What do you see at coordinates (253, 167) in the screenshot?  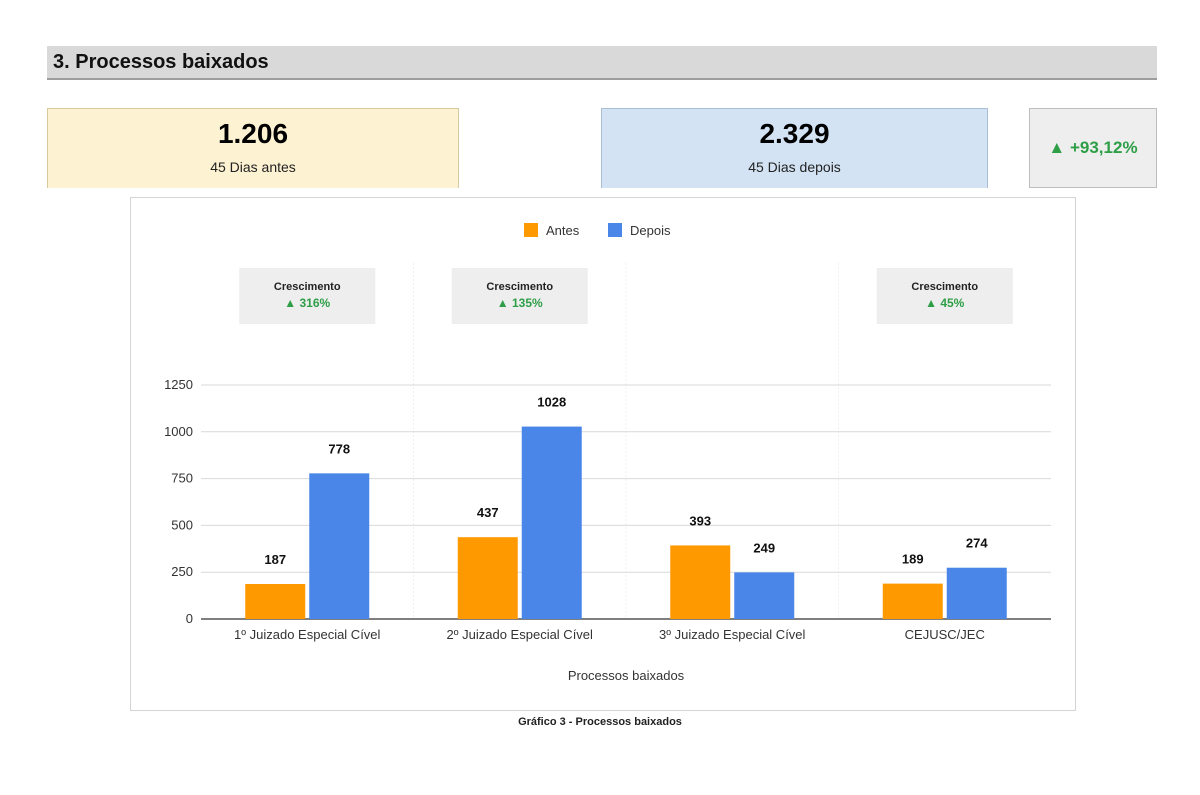 I see `kpi-before-label: 45 Dias antes` at bounding box center [253, 167].